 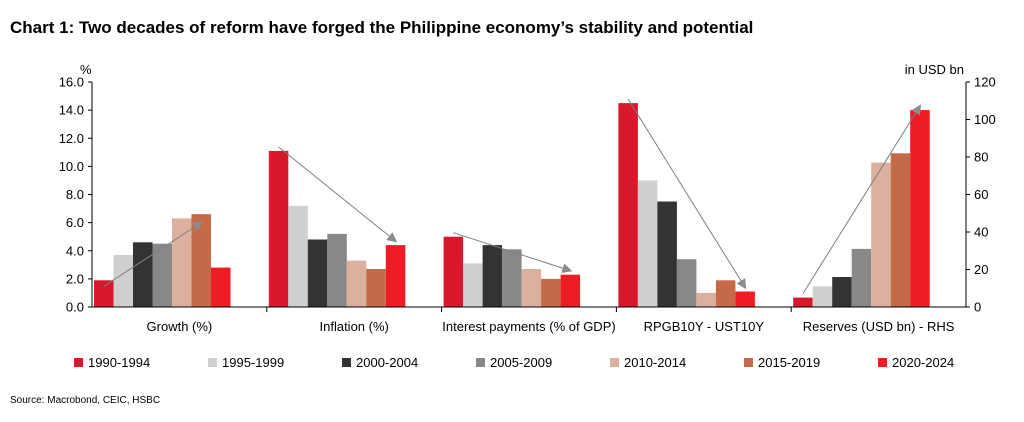 I want to click on x-tick-label: RPGB10Y - UST10Y, so click(x=704, y=326).